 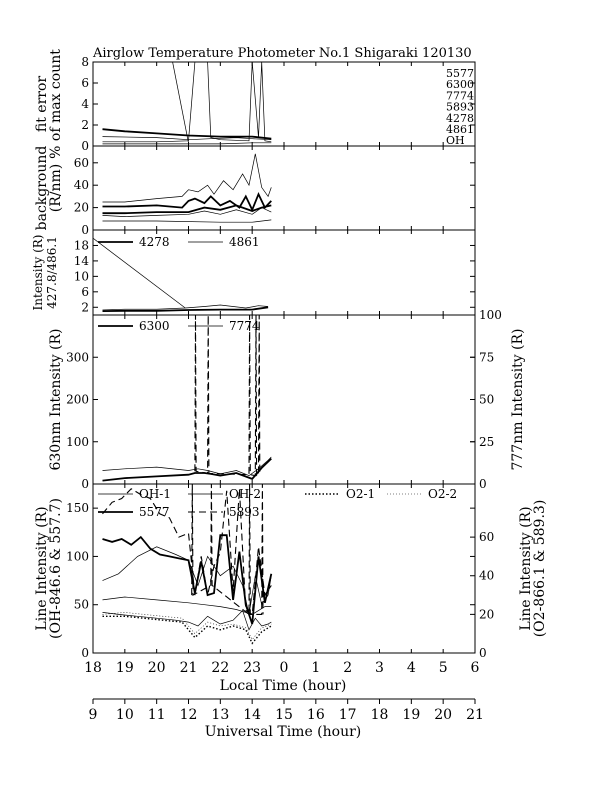 What do you see at coordinates (85, 62) in the screenshot?
I see `y-tick-label: 8` at bounding box center [85, 62].